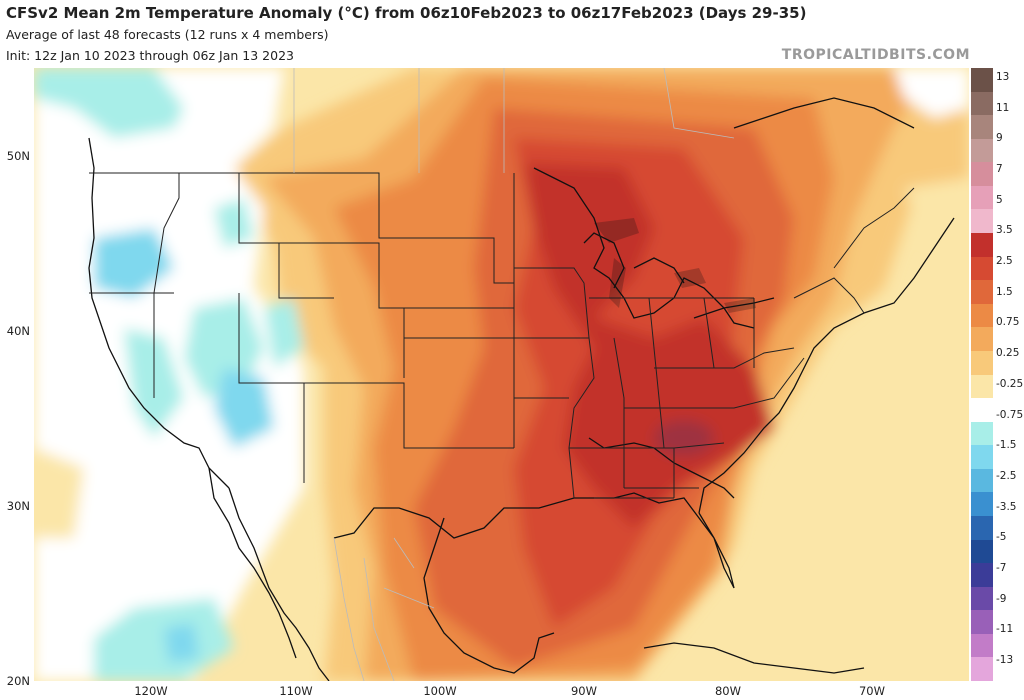  Describe the element at coordinates (151, 691) in the screenshot. I see `lon-label-120w: 120W` at that location.